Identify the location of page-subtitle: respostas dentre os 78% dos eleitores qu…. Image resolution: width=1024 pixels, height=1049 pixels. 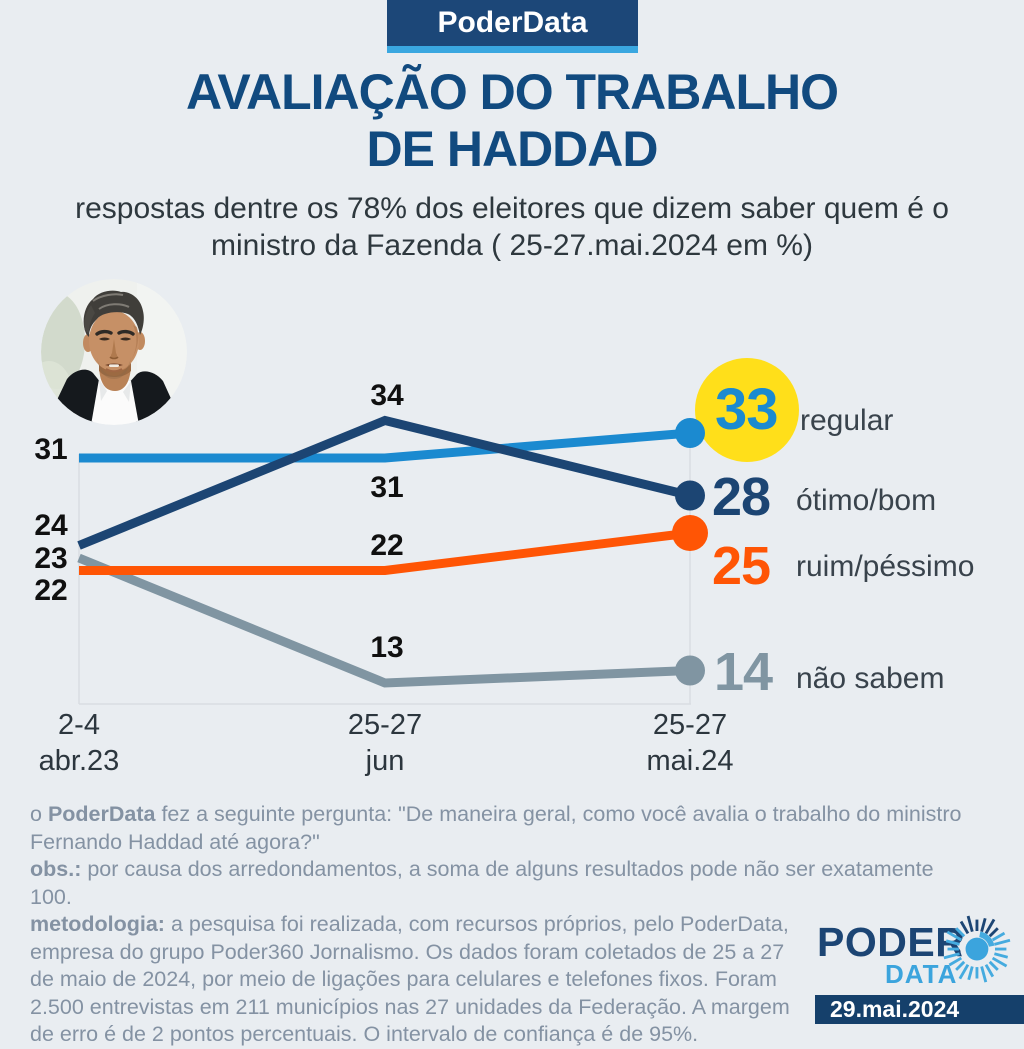
(512, 227).